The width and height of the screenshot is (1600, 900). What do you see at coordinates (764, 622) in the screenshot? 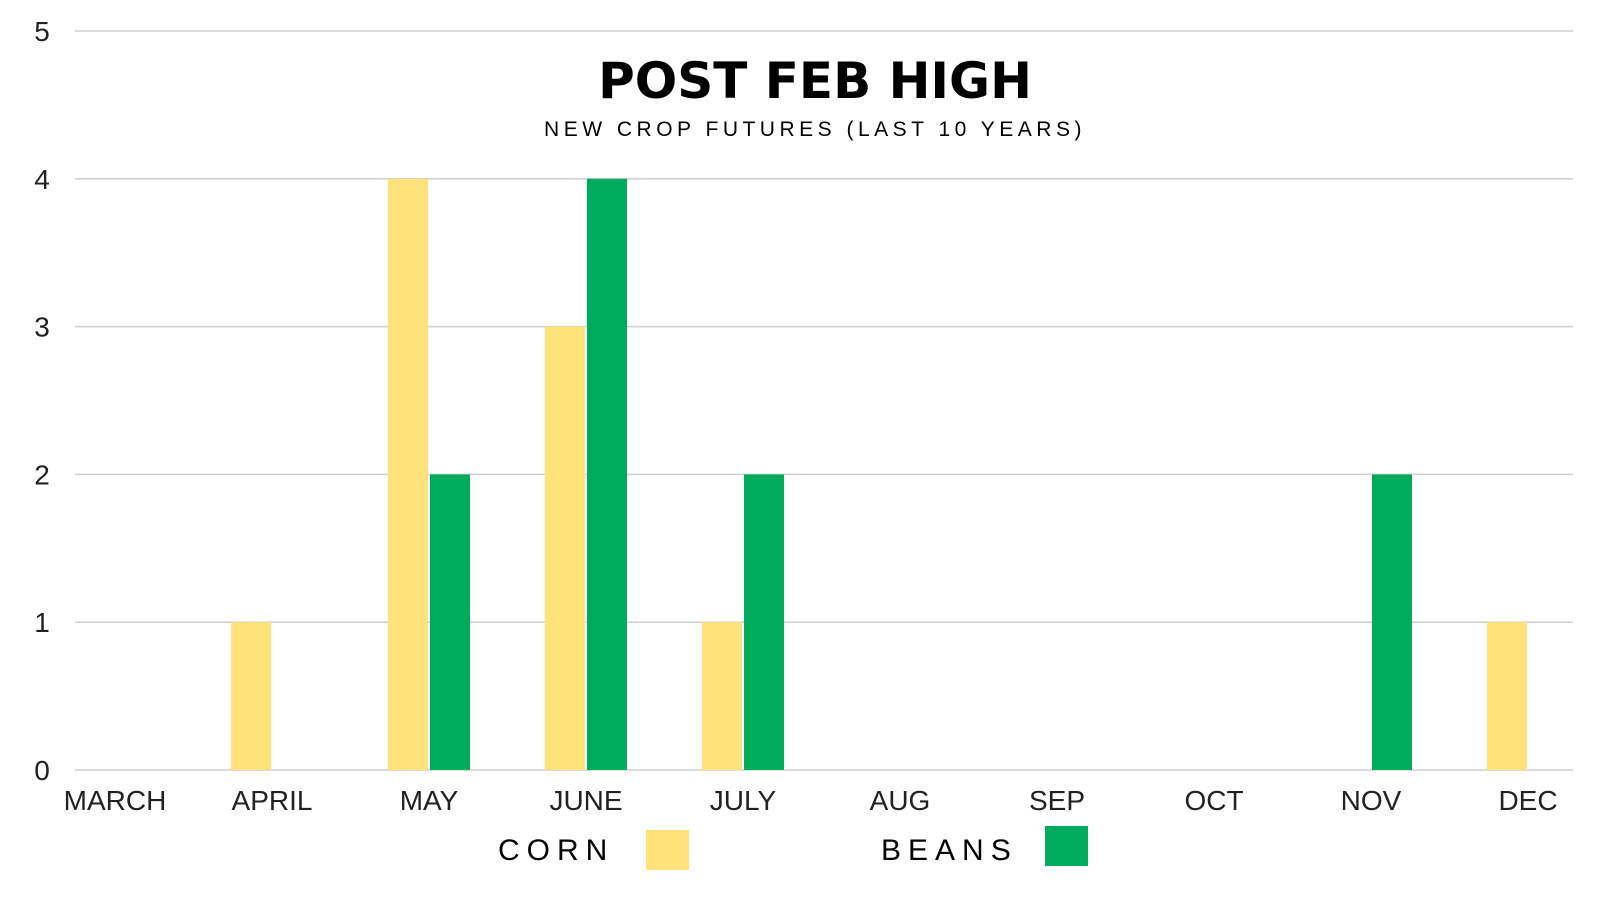
I see `bar-beans-july` at bounding box center [764, 622].